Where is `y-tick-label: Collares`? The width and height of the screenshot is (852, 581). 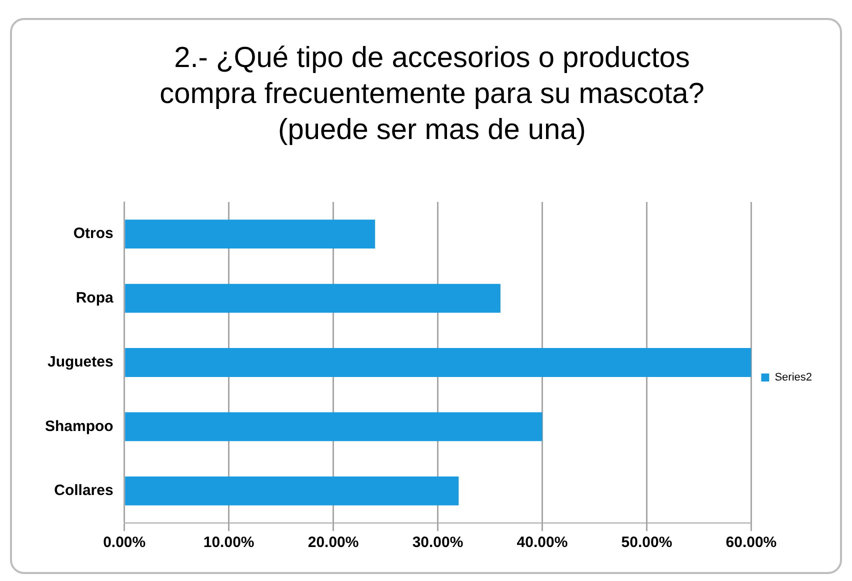
y-tick-label: Collares is located at coordinates (84, 491).